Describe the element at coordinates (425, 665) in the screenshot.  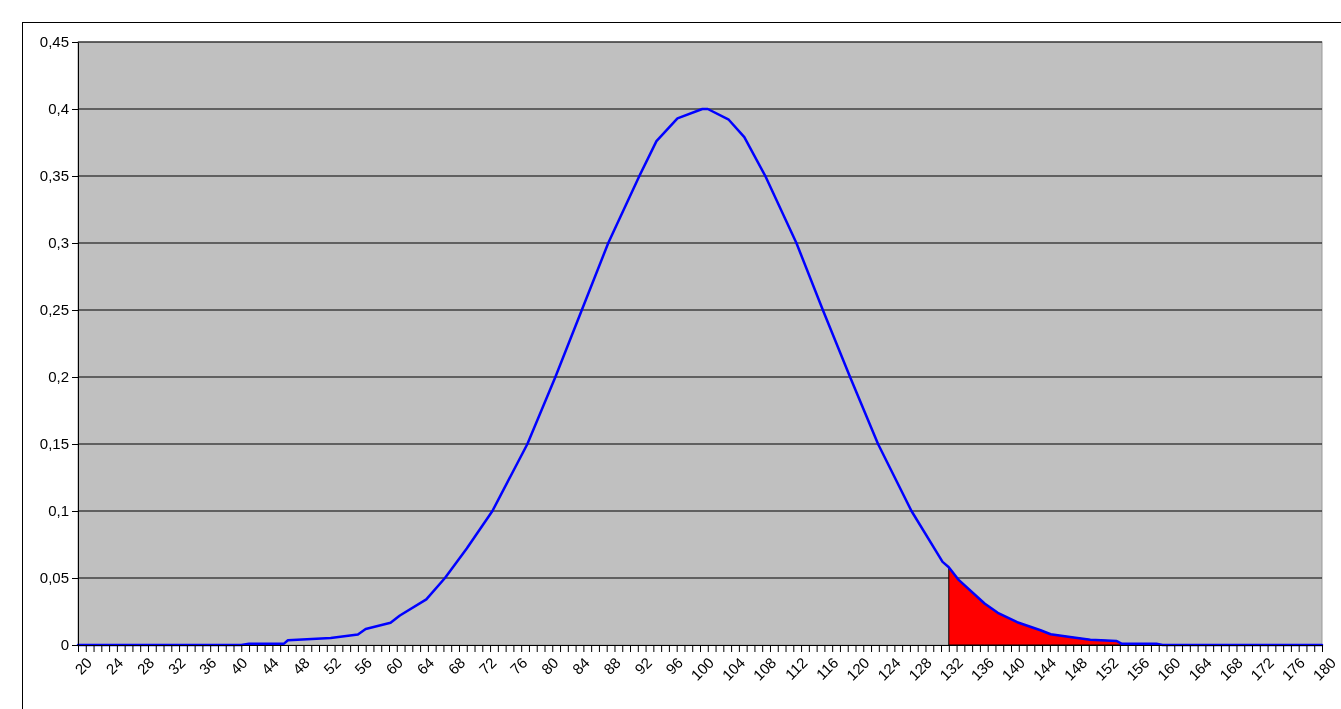
I see `x-tick-label: 64` at that location.